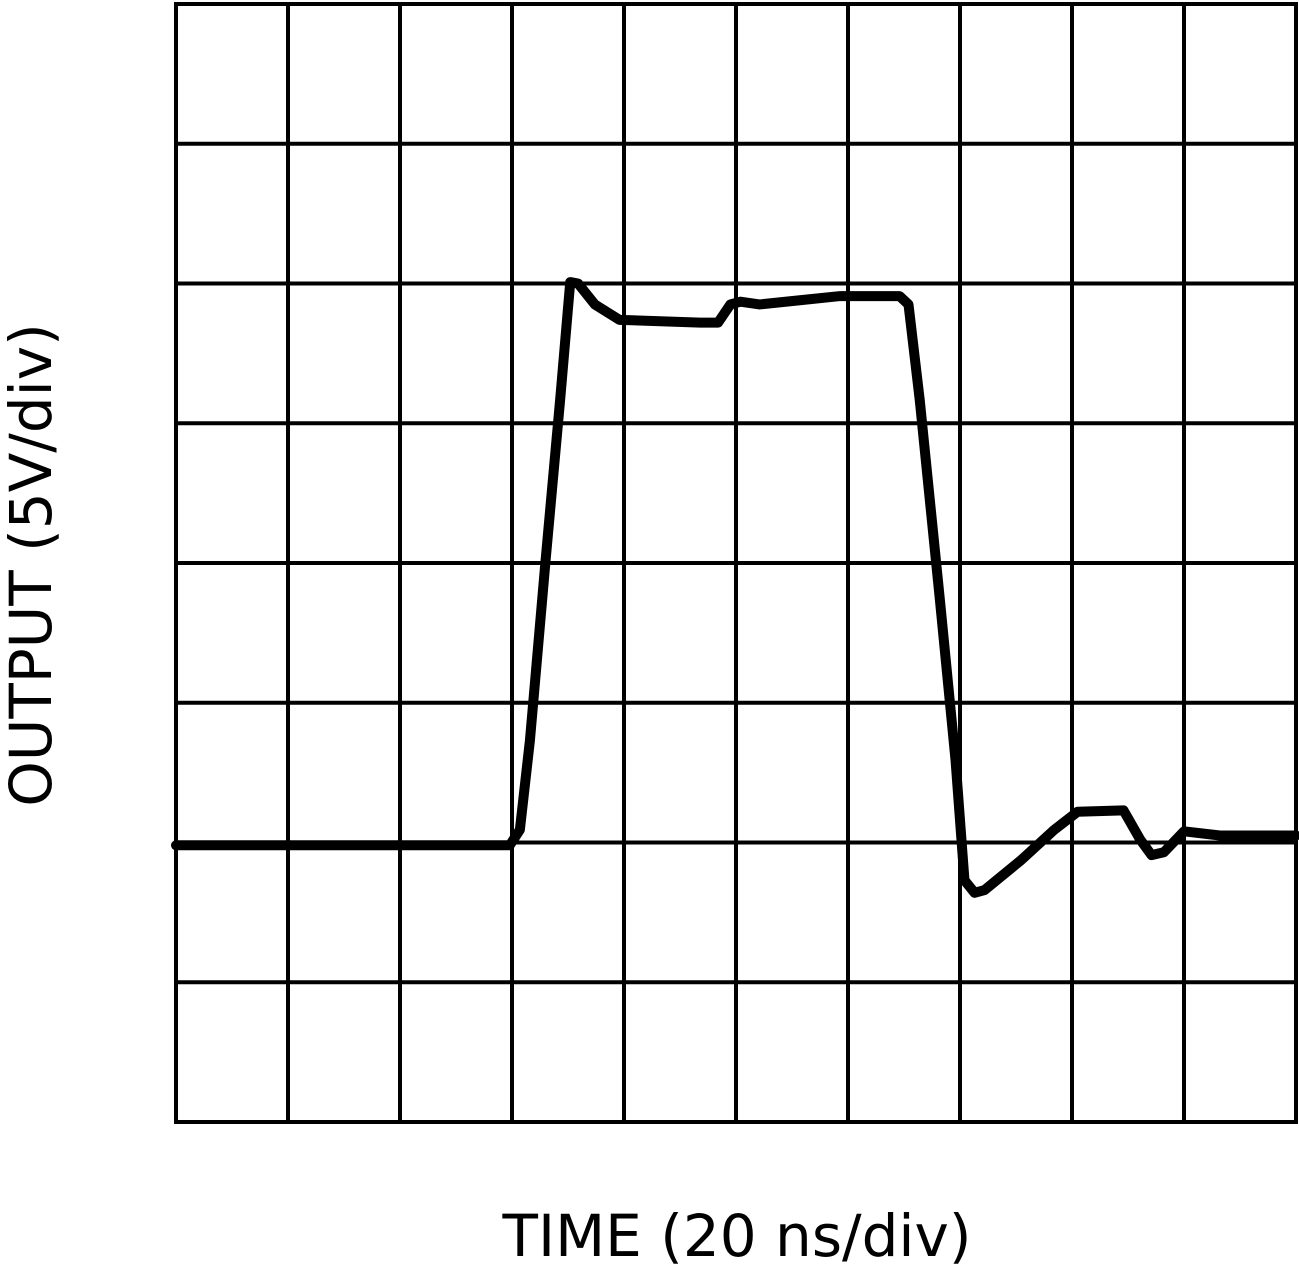 The image size is (1299, 1273). Describe the element at coordinates (737, 1236) in the screenshot. I see `x-axis-label: TIME (20 ns/div)` at that location.